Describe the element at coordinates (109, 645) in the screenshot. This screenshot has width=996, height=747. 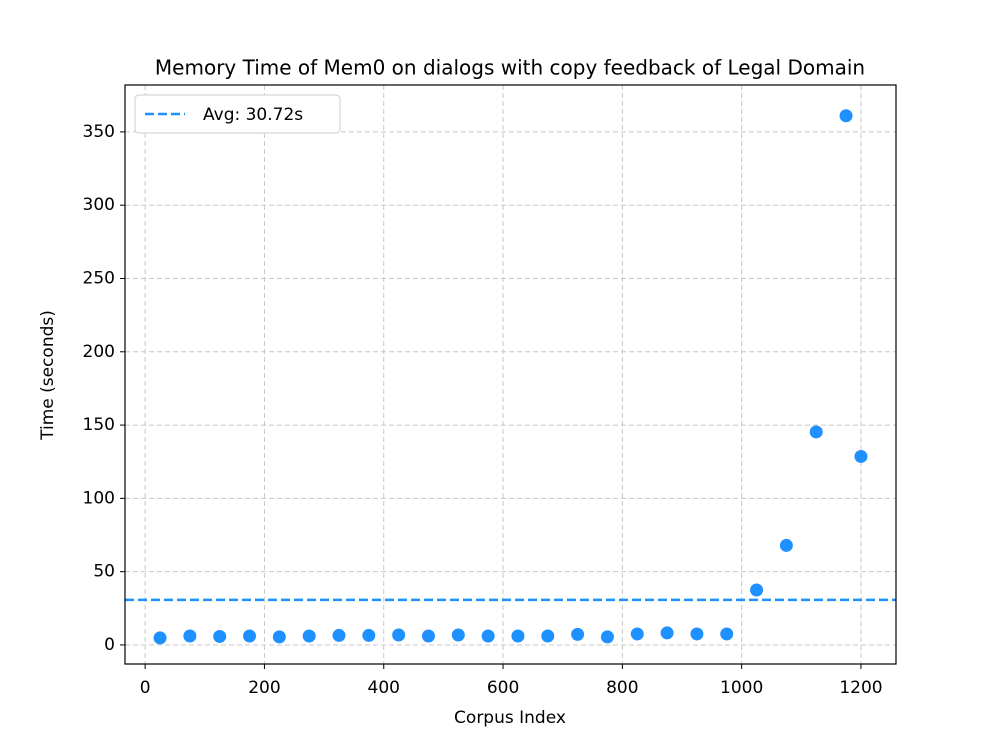
I see `y-tick-label: 0` at that location.